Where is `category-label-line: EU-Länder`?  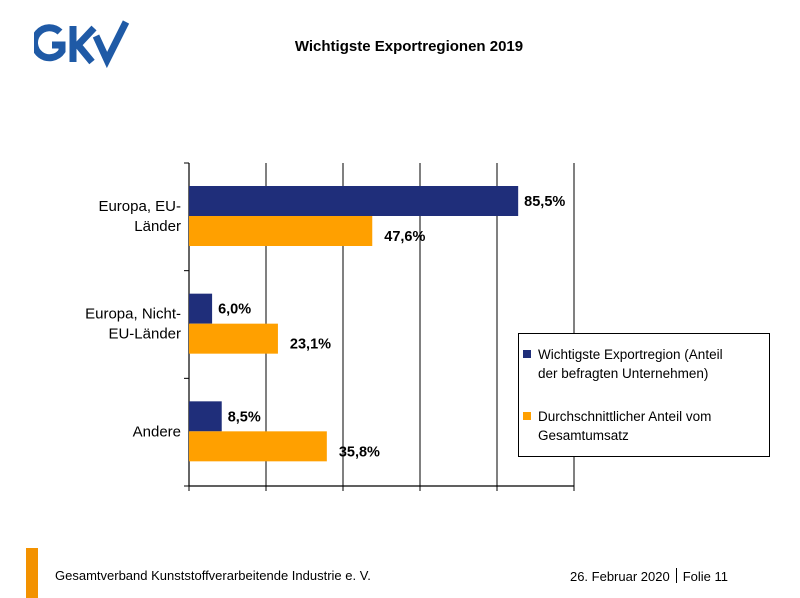
category-label-line: EU-Länder is located at coordinates (144, 334).